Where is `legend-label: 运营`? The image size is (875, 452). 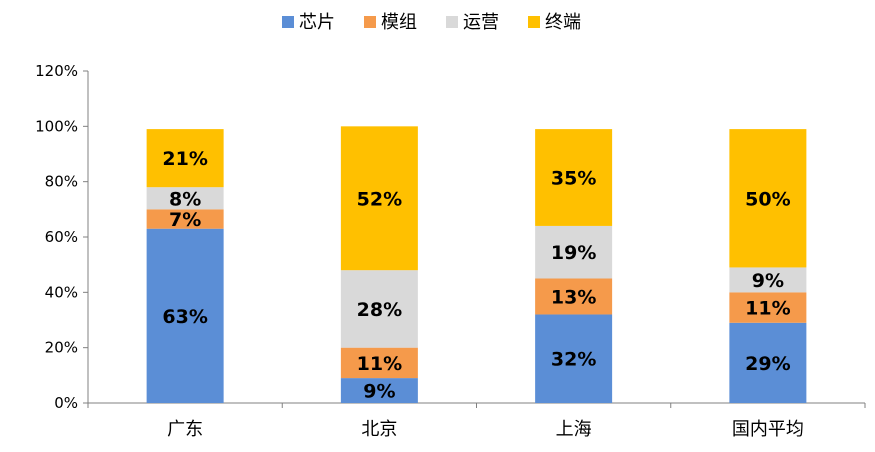
legend-label: 运营 is located at coordinates (481, 22).